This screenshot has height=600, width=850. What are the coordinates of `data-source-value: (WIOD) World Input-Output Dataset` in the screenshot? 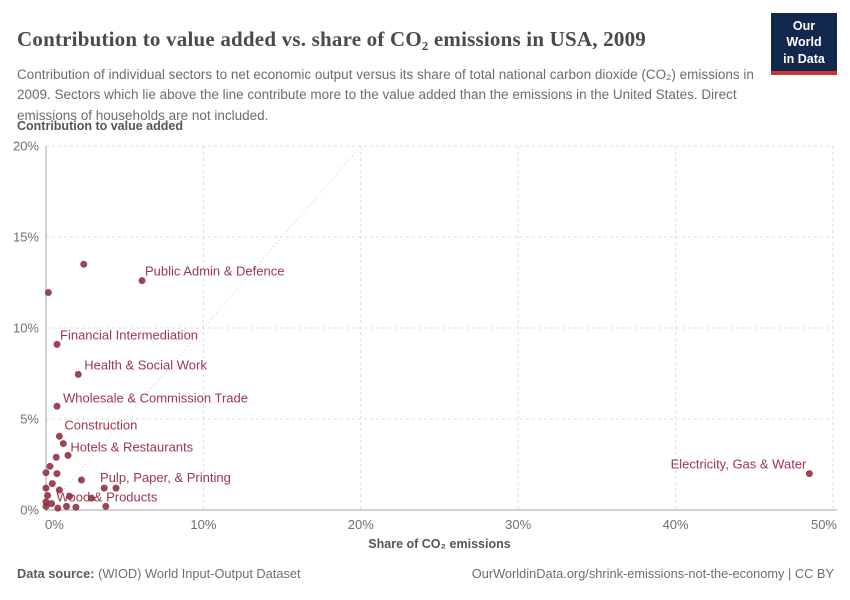 It's located at (197, 573).